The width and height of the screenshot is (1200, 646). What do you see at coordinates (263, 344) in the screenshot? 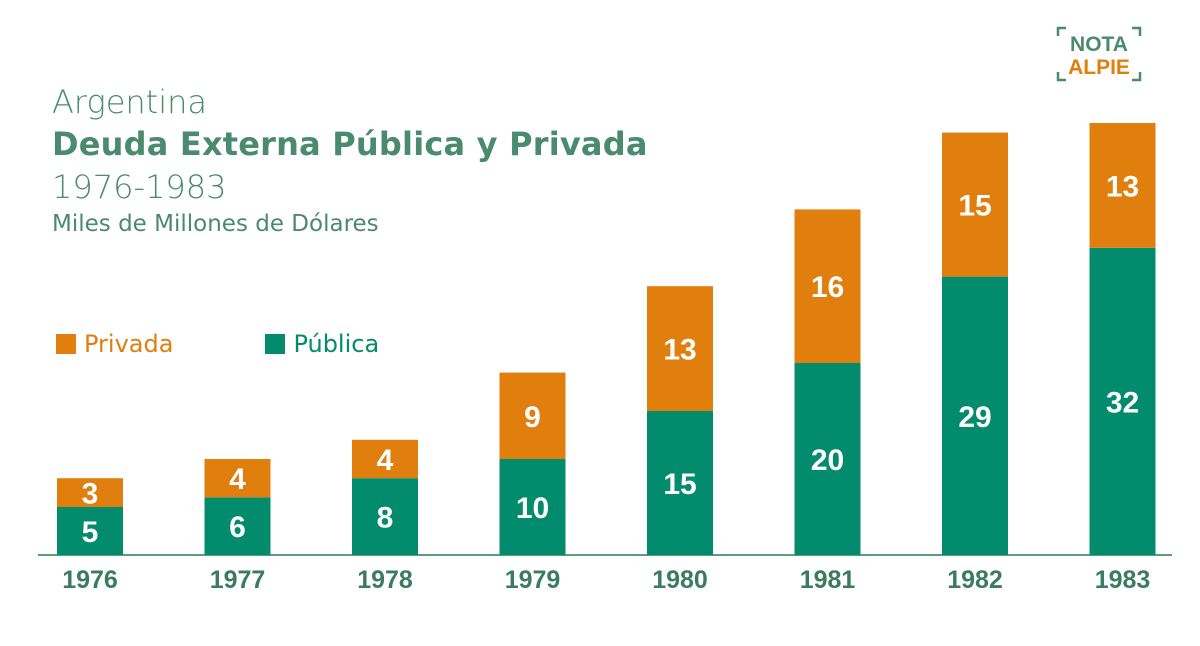
I see `chart-legend: Privada Pública` at bounding box center [263, 344].